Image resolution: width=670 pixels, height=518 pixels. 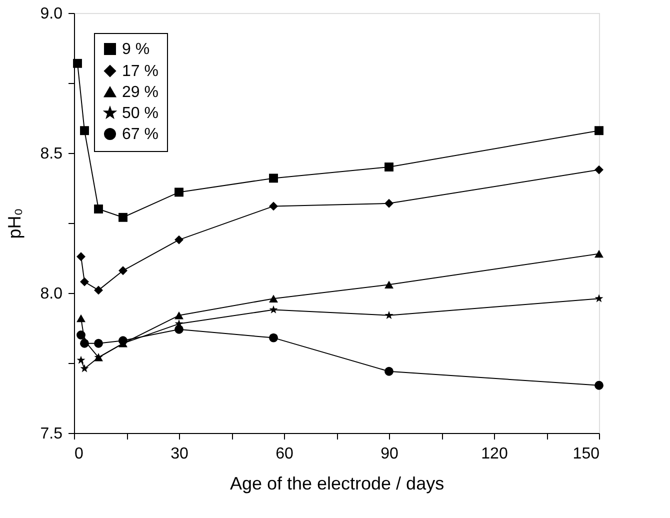 What do you see at coordinates (337, 484) in the screenshot?
I see `x-axis-title: Age of the electrode / days` at bounding box center [337, 484].